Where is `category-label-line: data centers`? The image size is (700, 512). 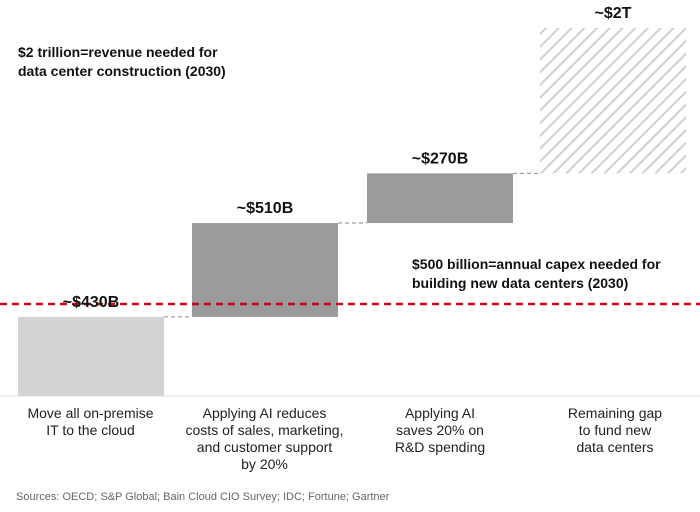
category-label-line: data centers is located at coordinates (615, 447).